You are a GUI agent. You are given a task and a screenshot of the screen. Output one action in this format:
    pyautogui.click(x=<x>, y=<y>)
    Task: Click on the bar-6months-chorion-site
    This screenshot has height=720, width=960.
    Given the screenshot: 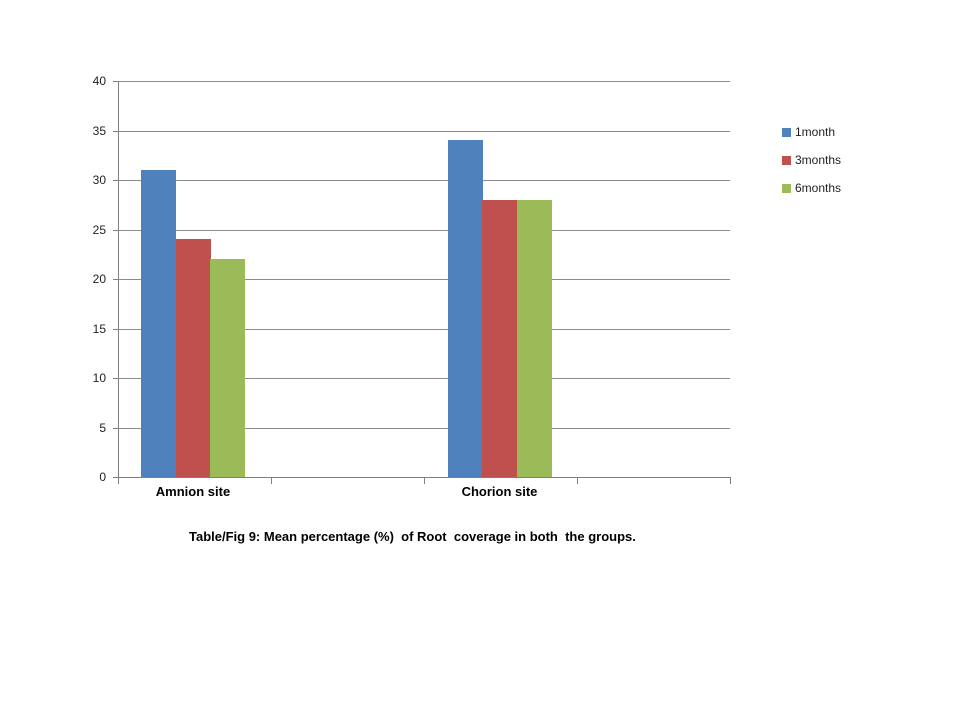 What is the action you would take?
    pyautogui.click(x=534, y=338)
    